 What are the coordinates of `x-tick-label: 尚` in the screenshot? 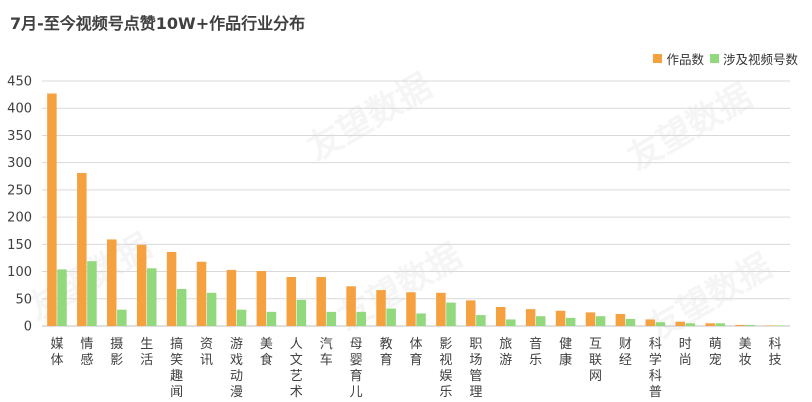 It's located at (685, 360).